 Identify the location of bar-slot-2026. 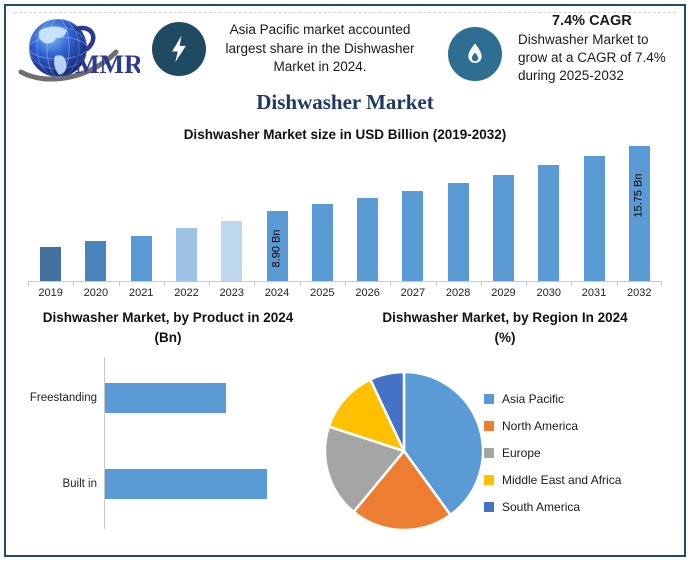
(367, 239).